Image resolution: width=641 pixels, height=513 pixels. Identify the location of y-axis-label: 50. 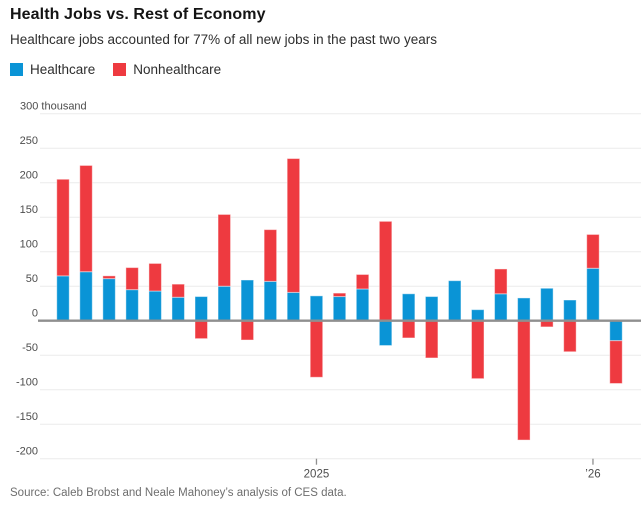
(32, 279).